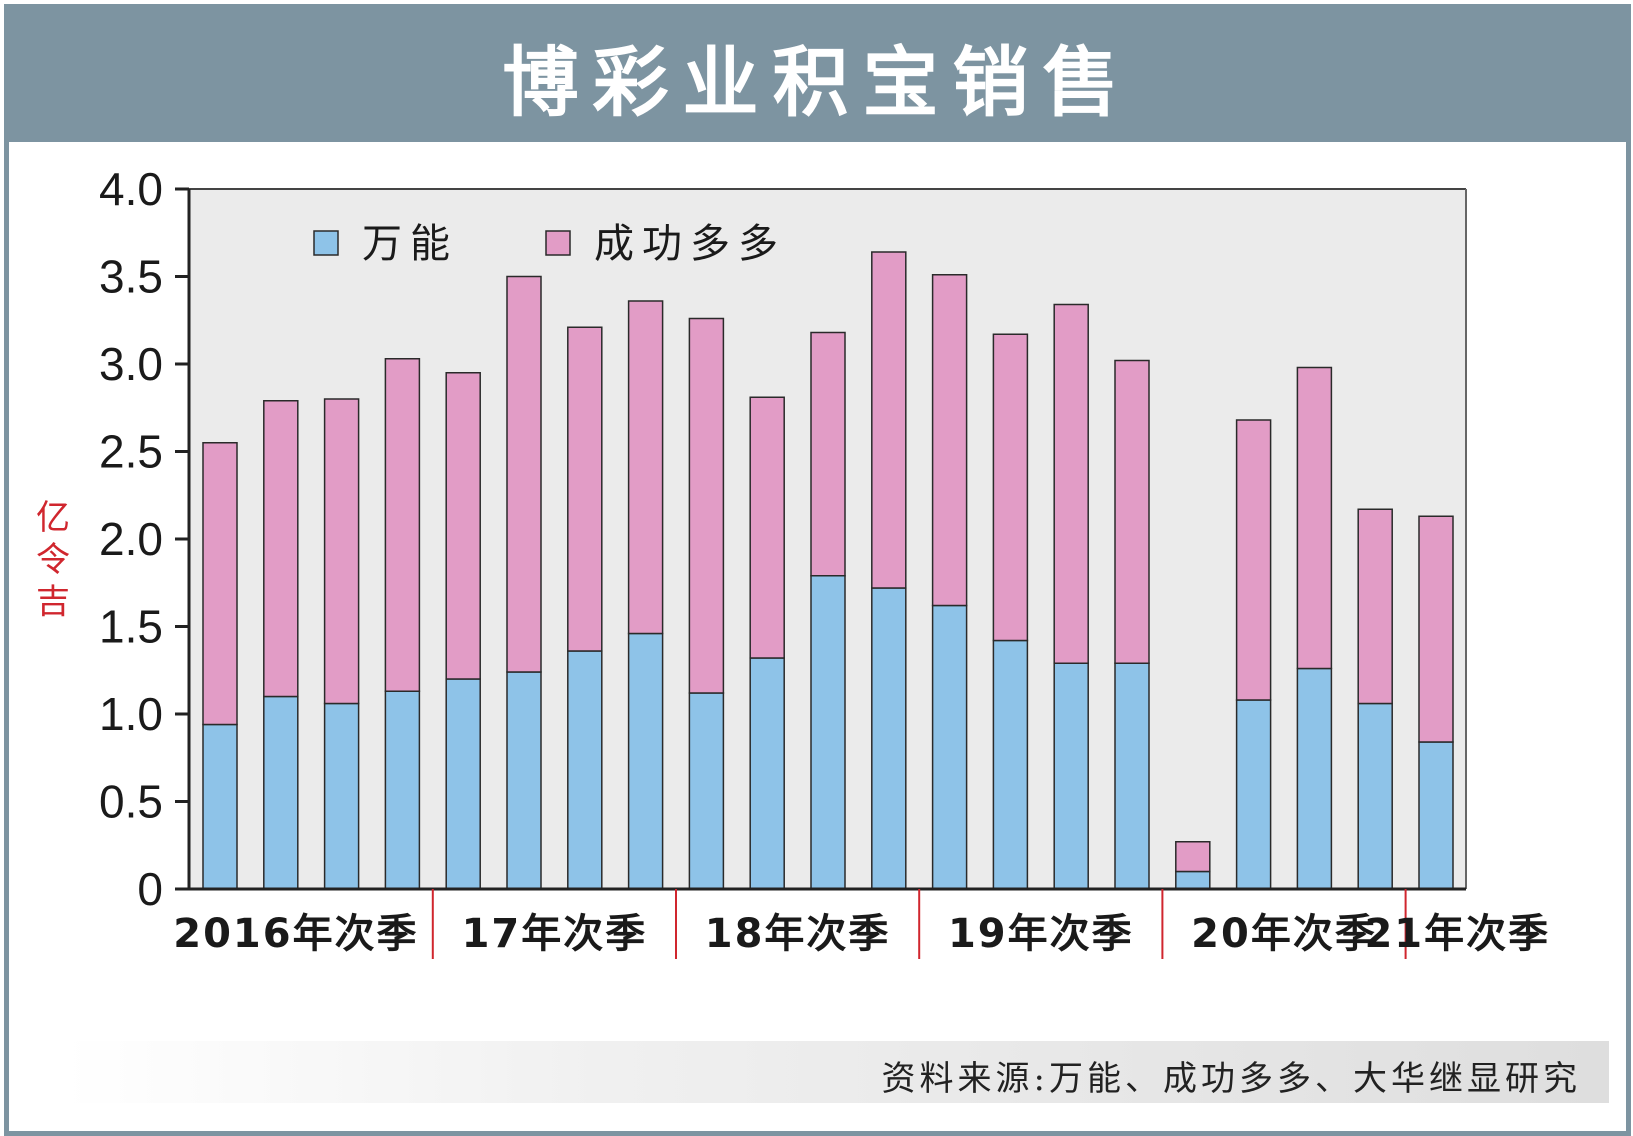 This screenshot has height=1136, width=1633. What do you see at coordinates (558, 243) in the screenshot?
I see `legend-swatch-toto` at bounding box center [558, 243].